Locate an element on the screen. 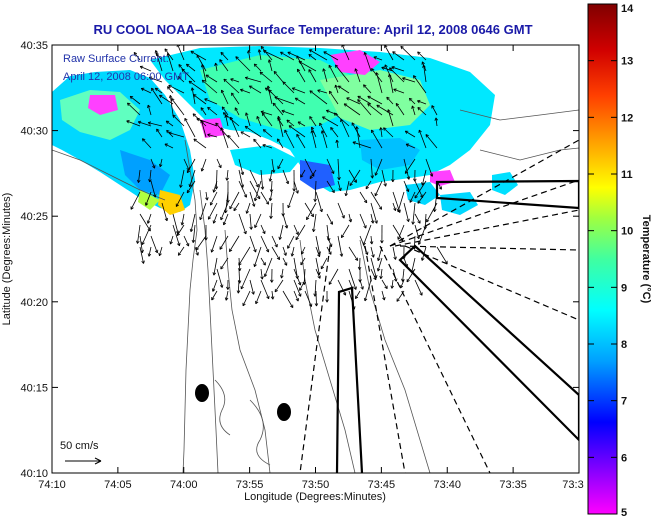 The image size is (651, 519). colorbar-tick-label: 6 is located at coordinates (624, 458).